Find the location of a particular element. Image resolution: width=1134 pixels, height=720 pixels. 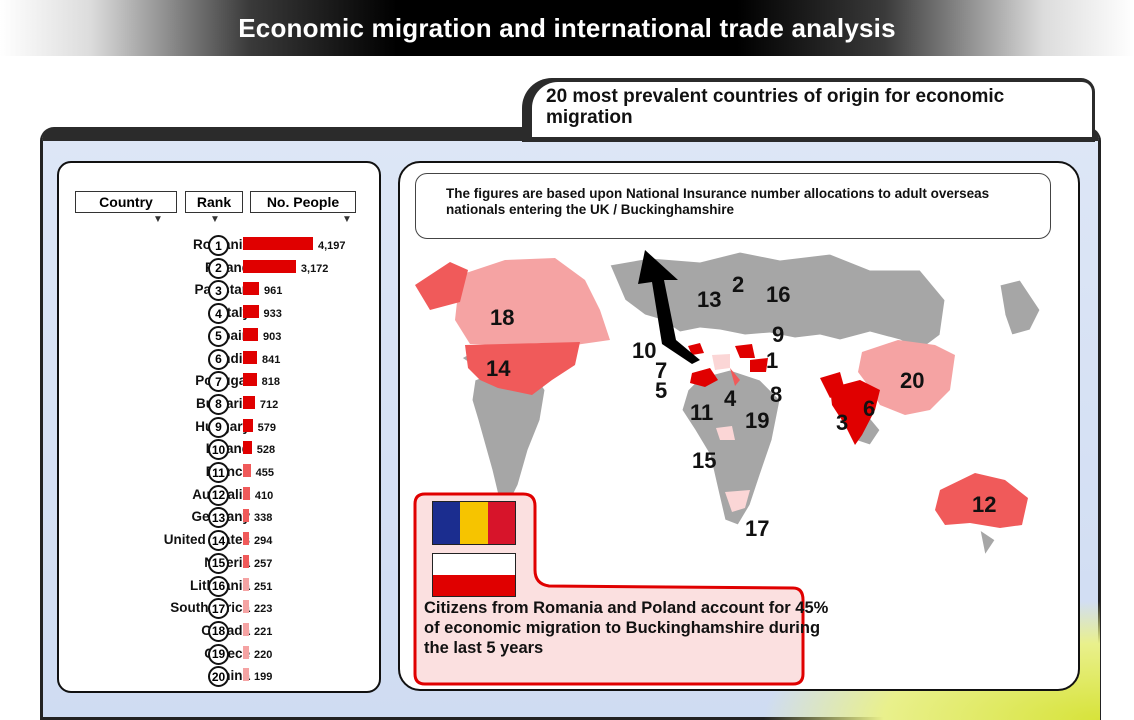

people-count: 903 is located at coordinates (272, 336).